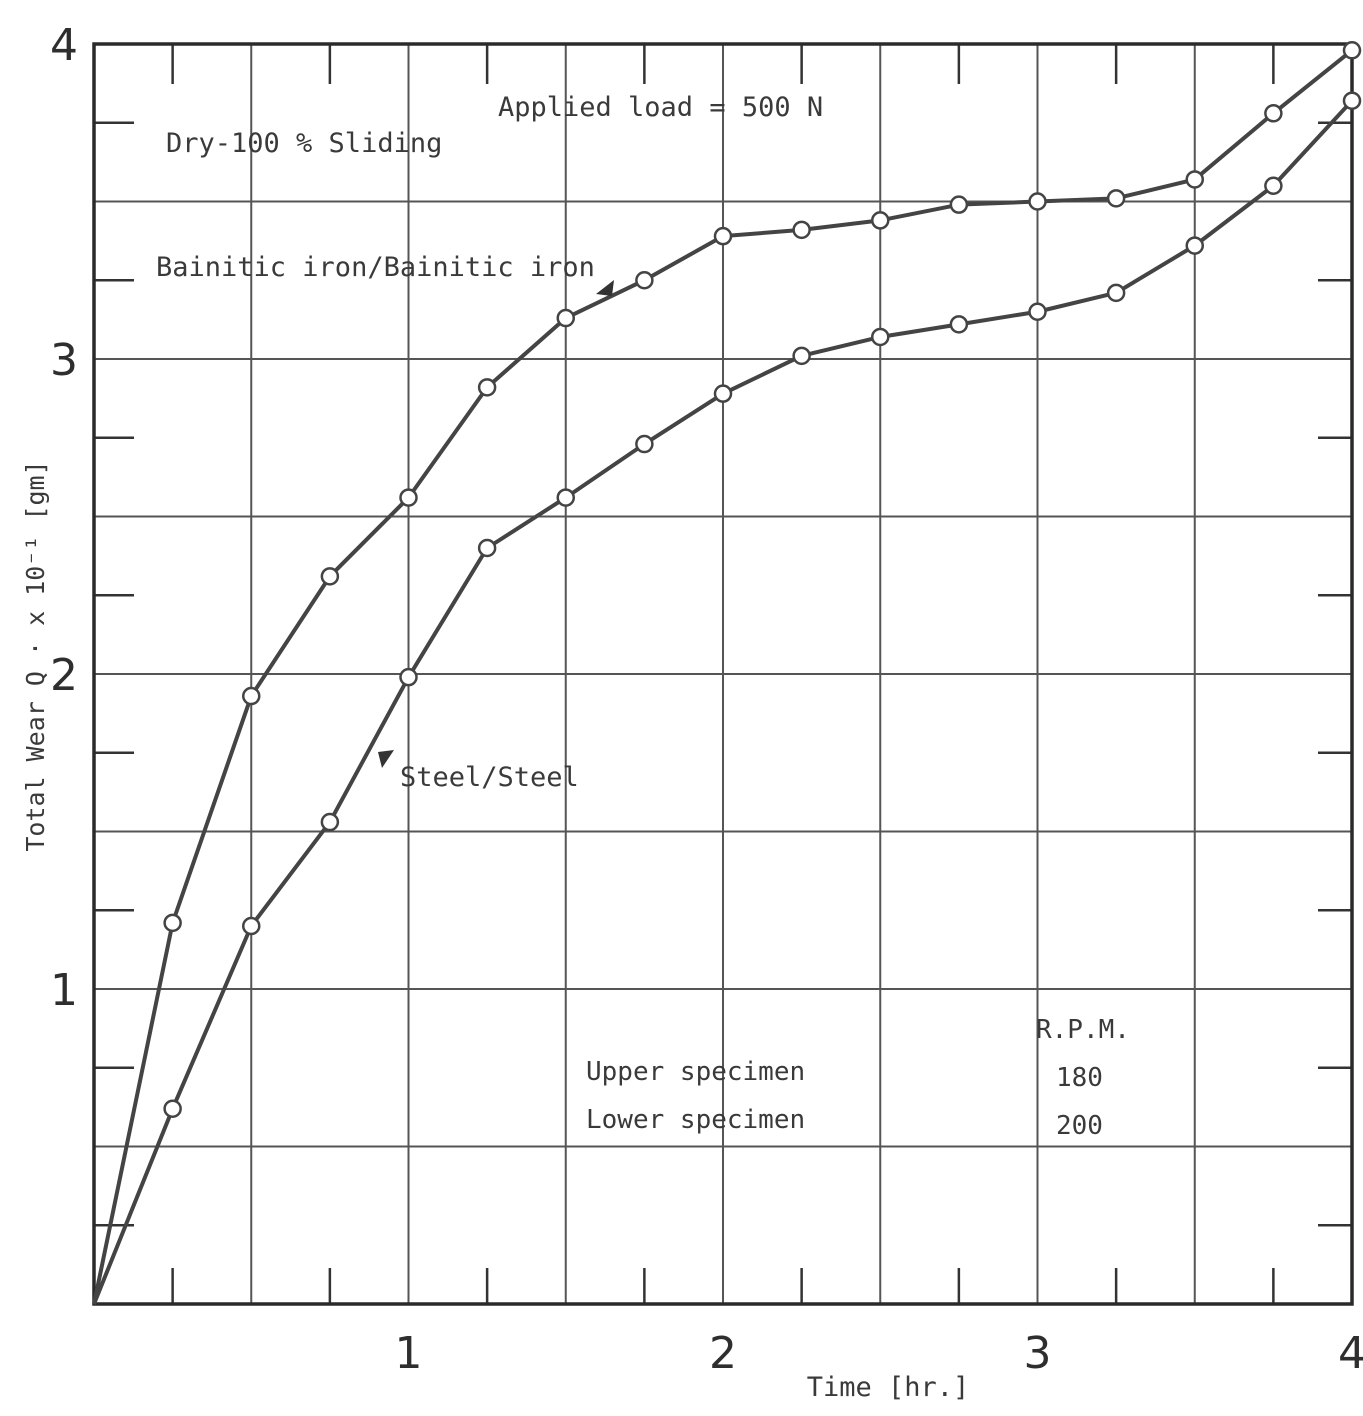 This screenshot has width=1363, height=1416. What do you see at coordinates (695, 1072) in the screenshot?
I see `upper-specimen-label: Upper specimen` at bounding box center [695, 1072].